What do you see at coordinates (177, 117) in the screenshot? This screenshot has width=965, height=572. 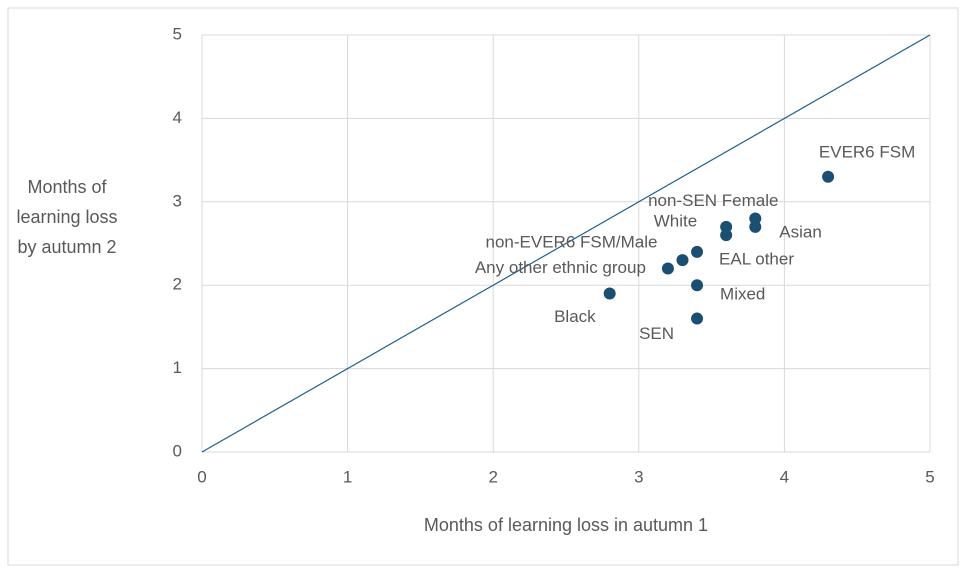 I see `y-tick-label: 4` at bounding box center [177, 117].